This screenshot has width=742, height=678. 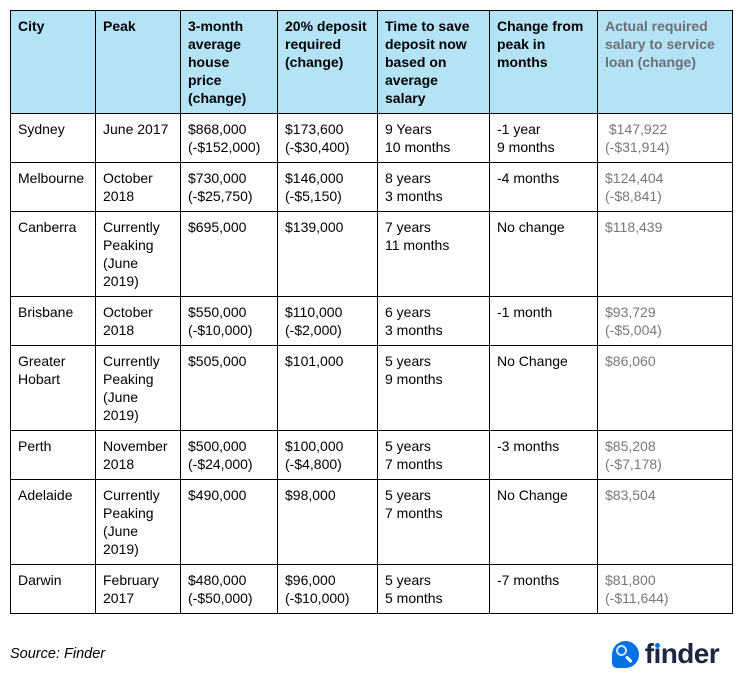 I want to click on data-cell: -4 months, so click(x=543, y=187).